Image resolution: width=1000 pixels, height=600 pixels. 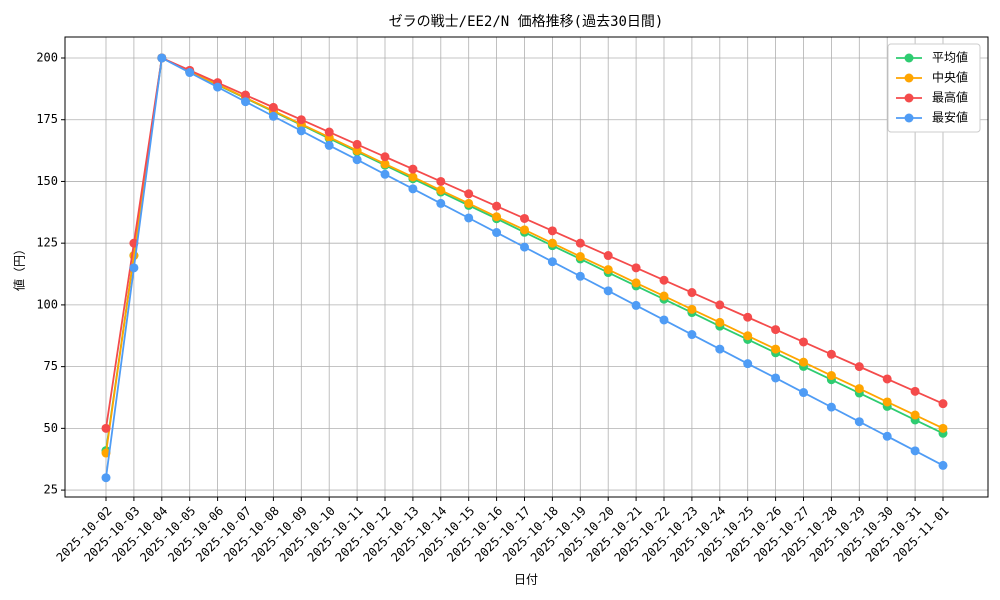 What do you see at coordinates (51, 428) in the screenshot?
I see `y-tick-label: 50` at bounding box center [51, 428].